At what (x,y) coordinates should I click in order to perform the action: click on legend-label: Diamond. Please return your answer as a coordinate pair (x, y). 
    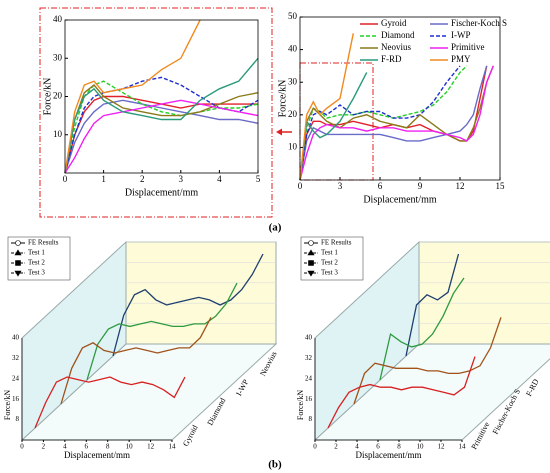
    Looking at the image, I should click on (398, 35).